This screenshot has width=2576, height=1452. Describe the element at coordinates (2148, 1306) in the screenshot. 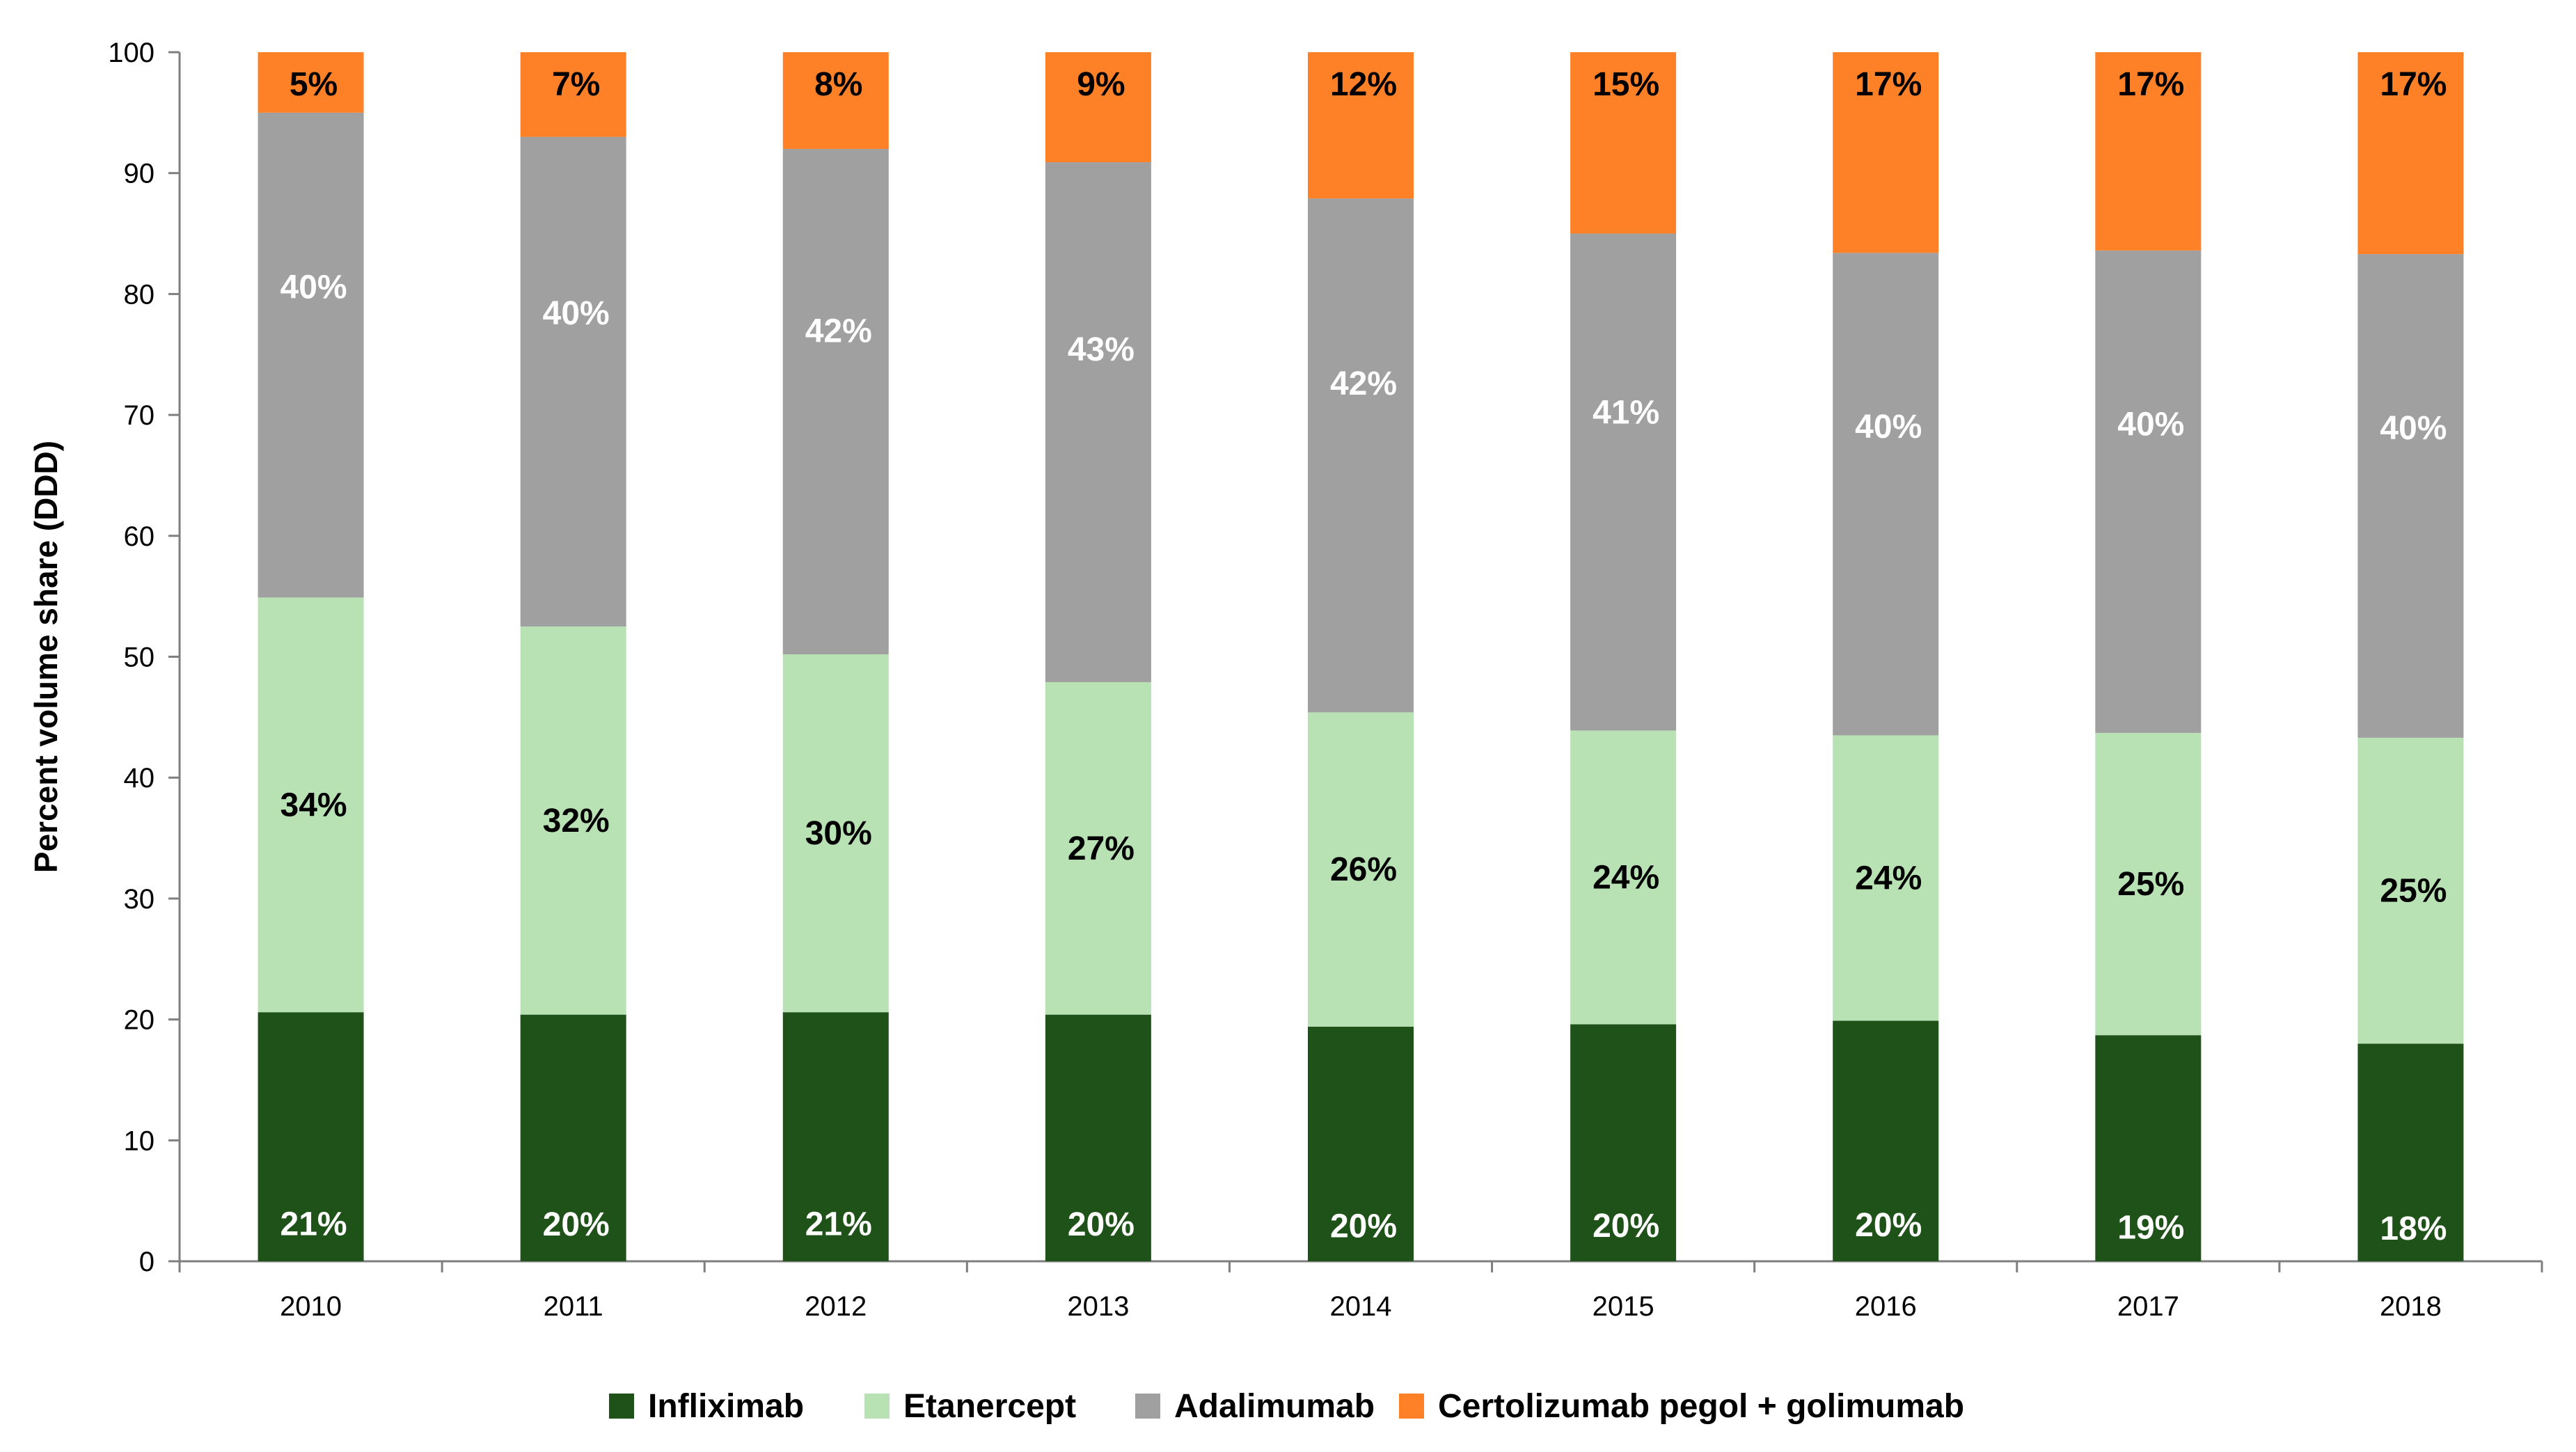

I see `x-tick-label: 2017` at that location.